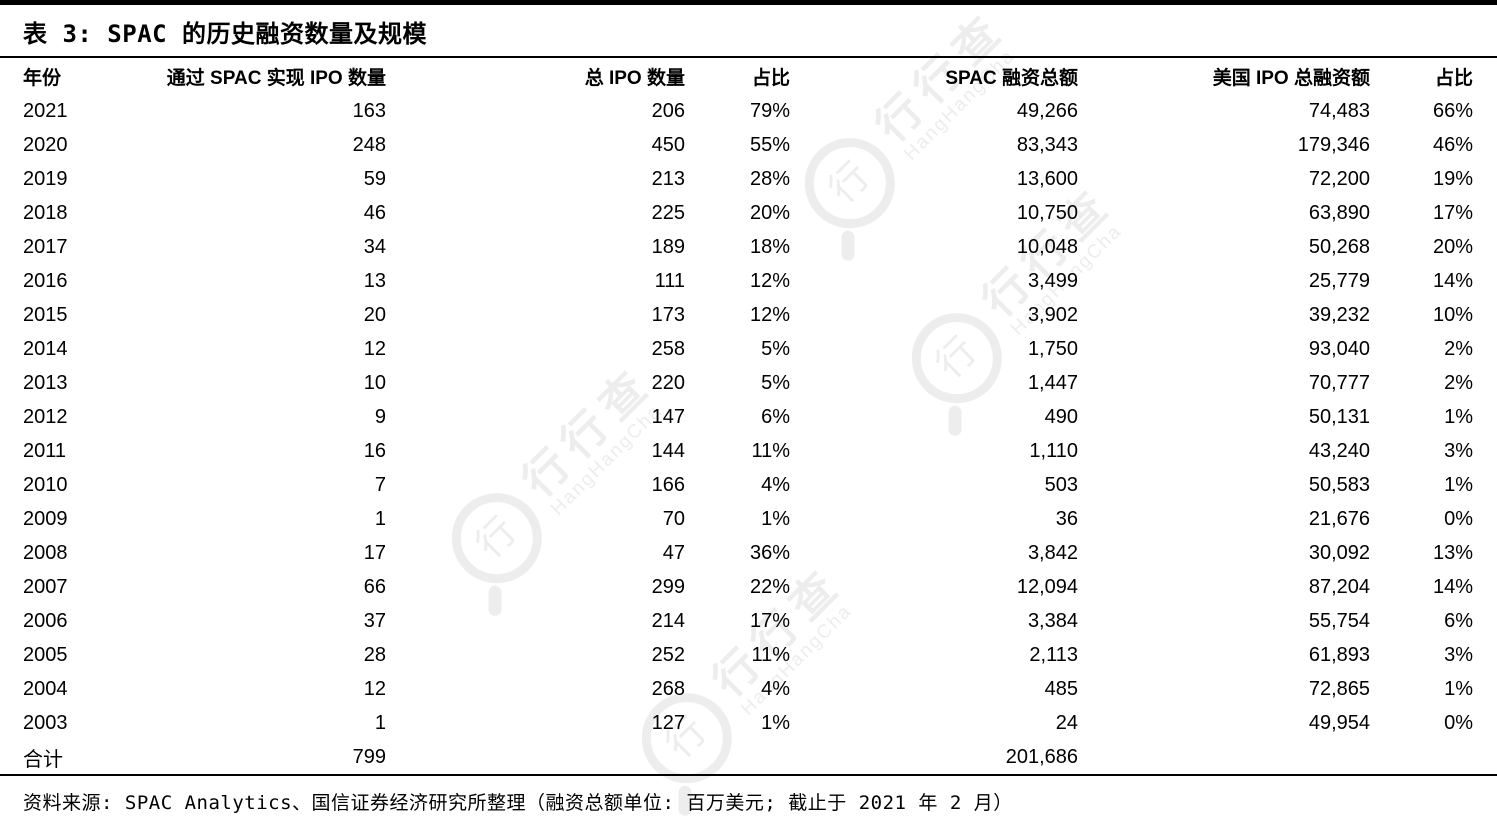  I want to click on cell-value: 39,232, so click(1339, 314).